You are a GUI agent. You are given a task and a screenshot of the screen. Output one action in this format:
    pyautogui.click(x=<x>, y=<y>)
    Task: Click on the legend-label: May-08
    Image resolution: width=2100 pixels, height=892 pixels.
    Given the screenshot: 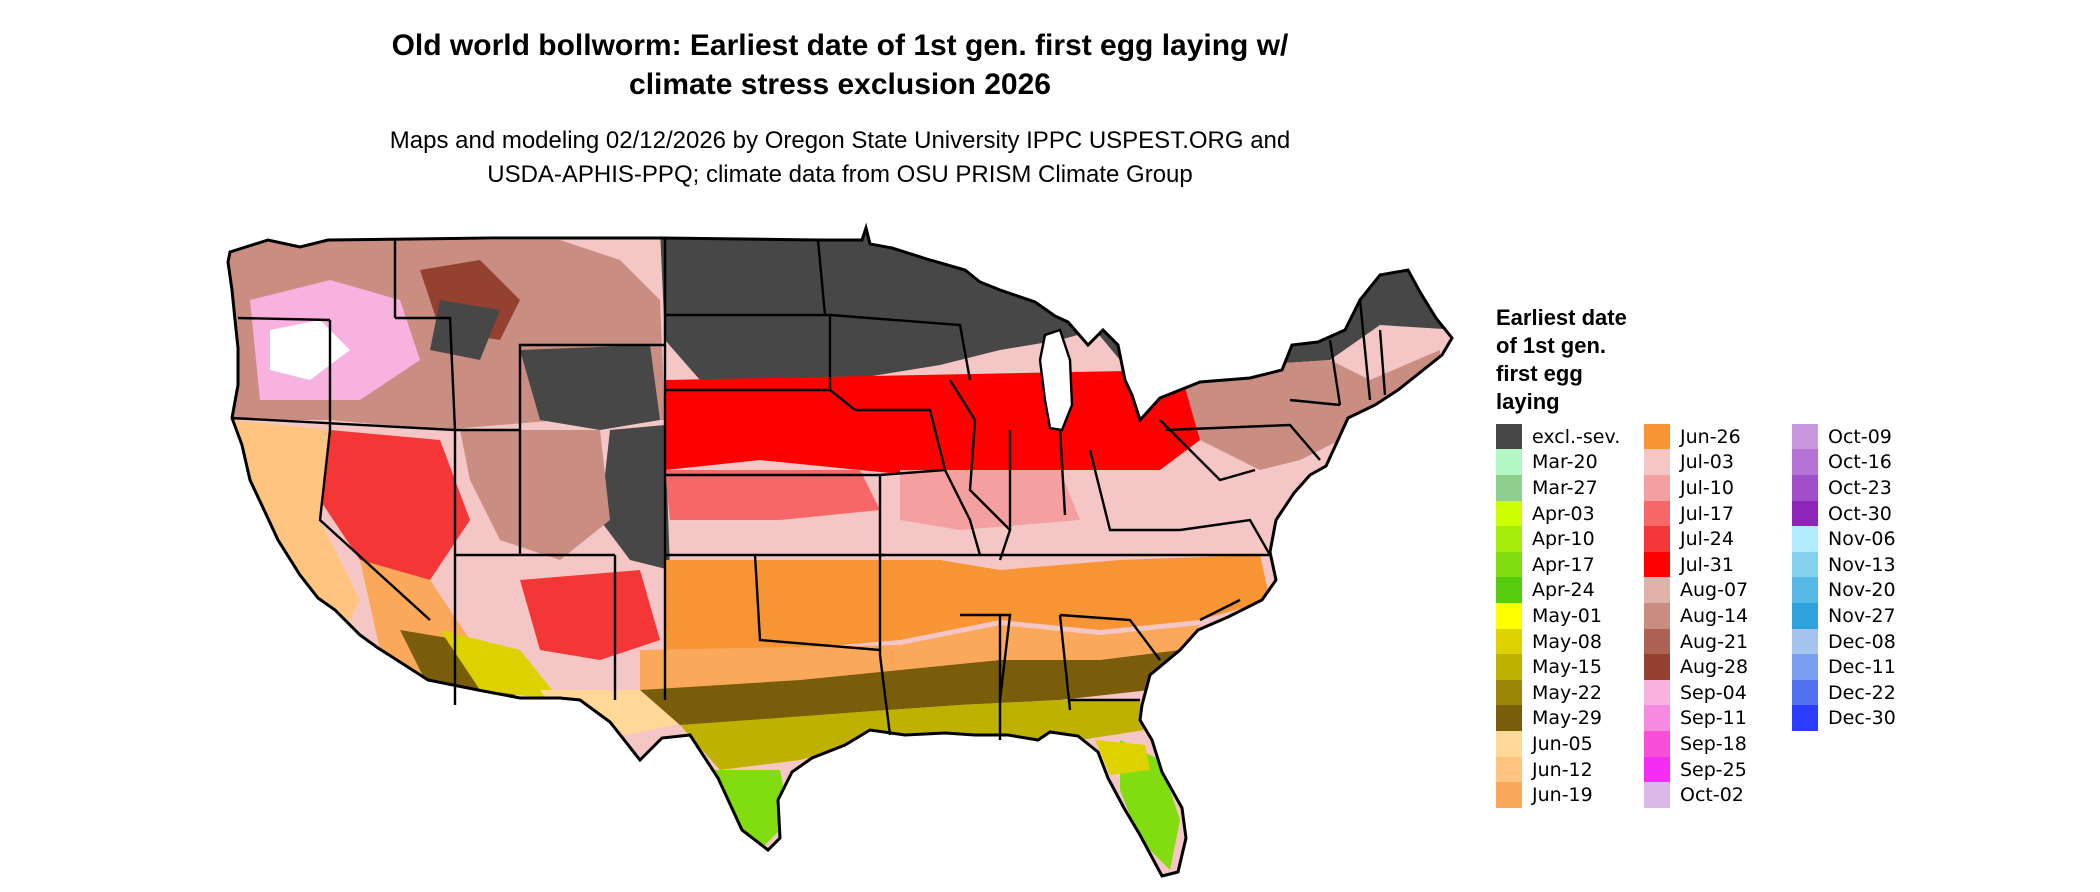 What is the action you would take?
    pyautogui.click(x=1567, y=641)
    